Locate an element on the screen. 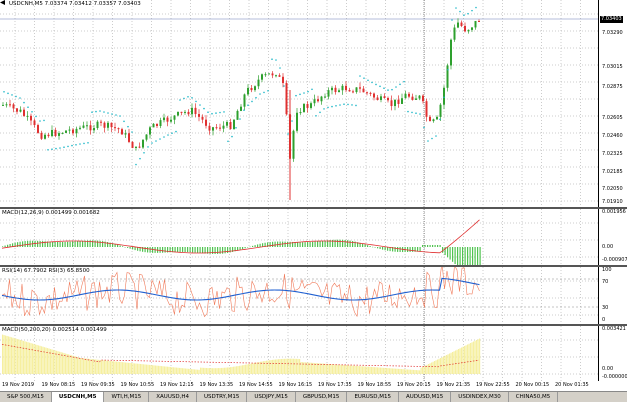  chart-tab: XAUUSD,H4 is located at coordinates (173, 397).